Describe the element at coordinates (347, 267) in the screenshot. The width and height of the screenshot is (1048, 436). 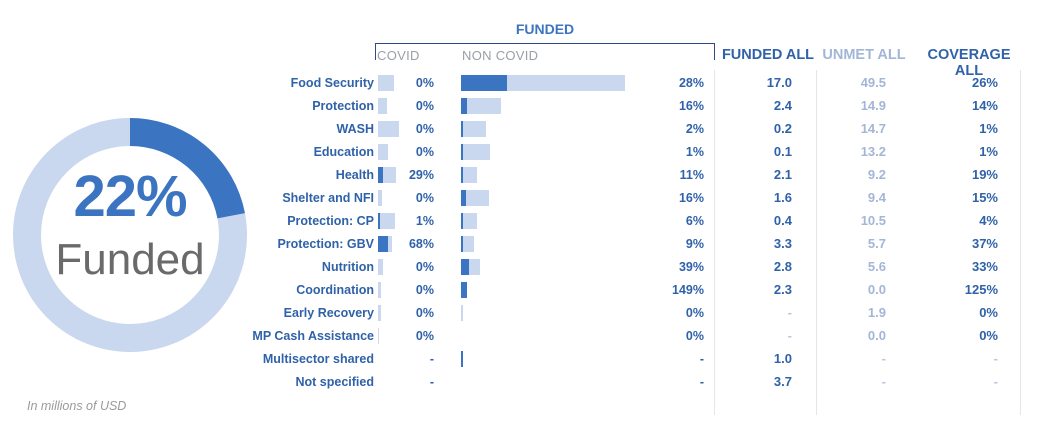
I see `sector-label: Nutrition` at that location.